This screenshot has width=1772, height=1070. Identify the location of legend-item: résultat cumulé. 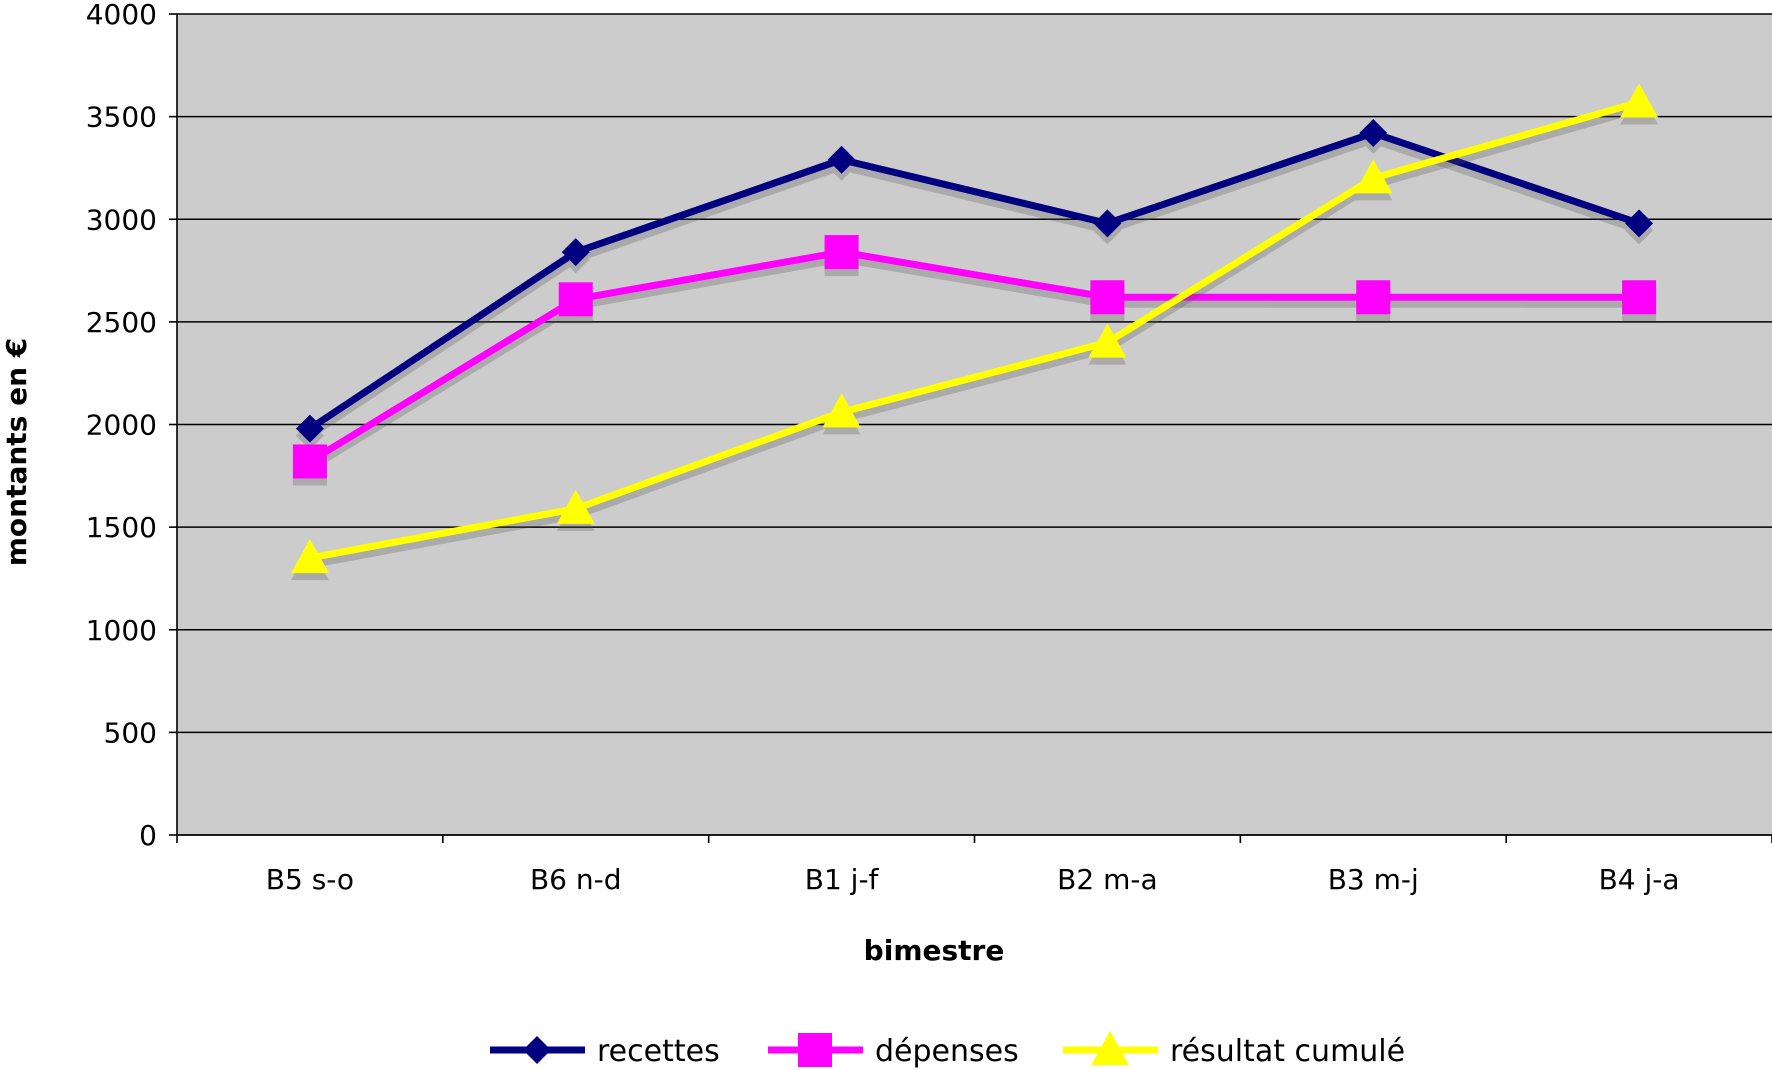
(1234, 1050).